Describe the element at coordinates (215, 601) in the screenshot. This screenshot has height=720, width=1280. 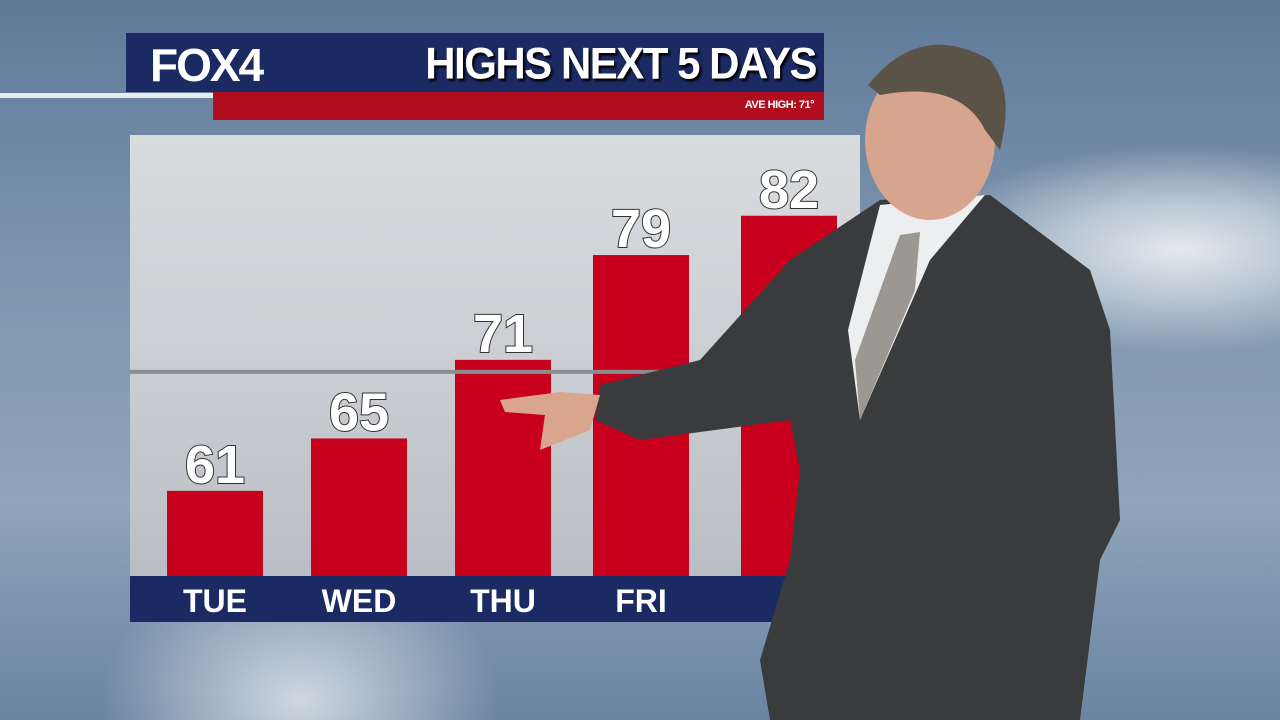
I see `day-label: TUE` at that location.